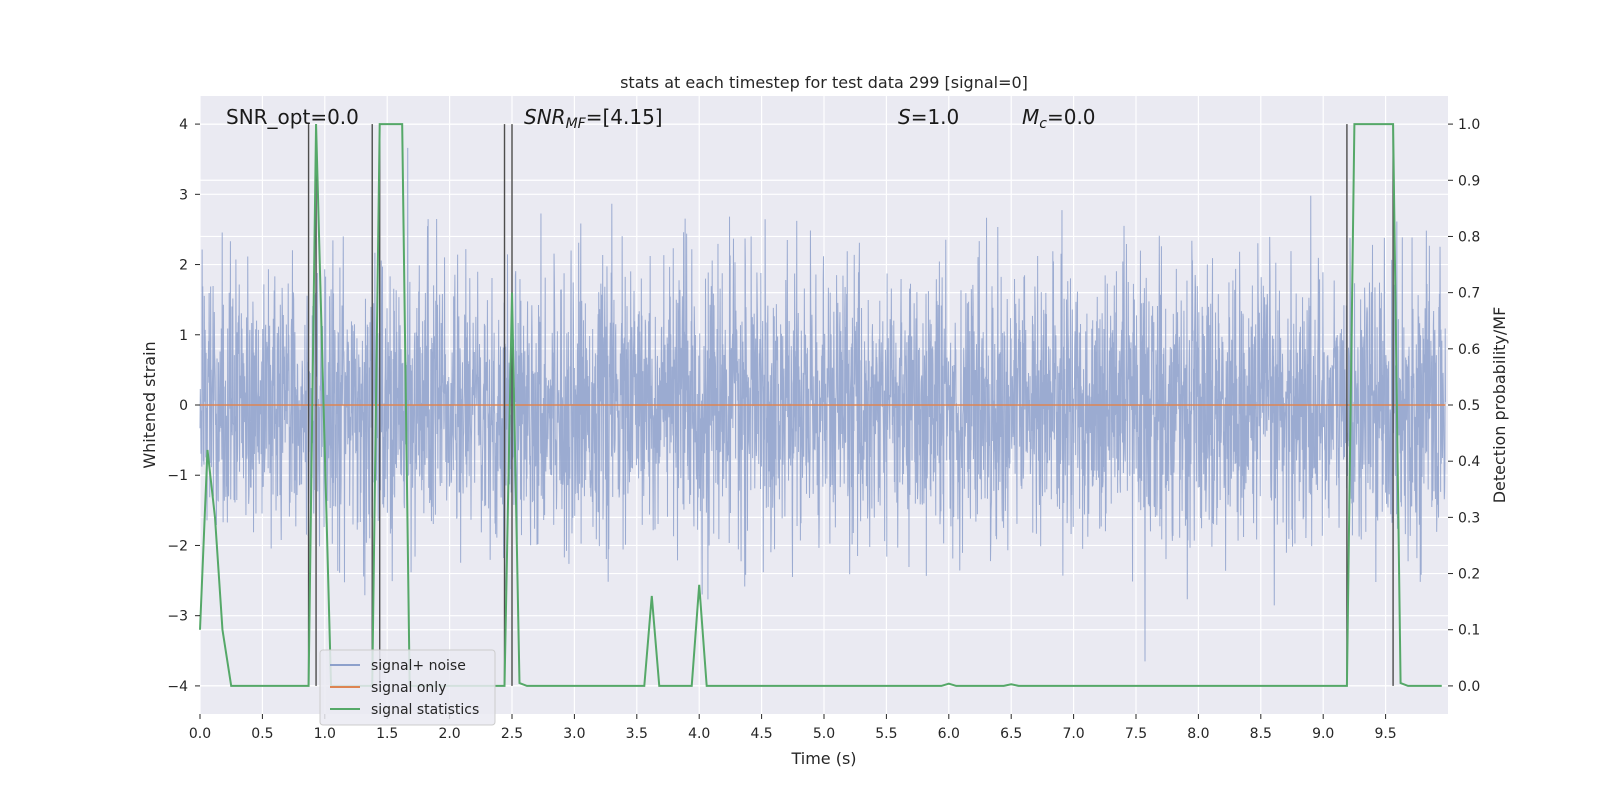 Image resolution: width=1600 pixels, height=800 pixels. I want to click on x-tick-label: 9.0, so click(1323, 734).